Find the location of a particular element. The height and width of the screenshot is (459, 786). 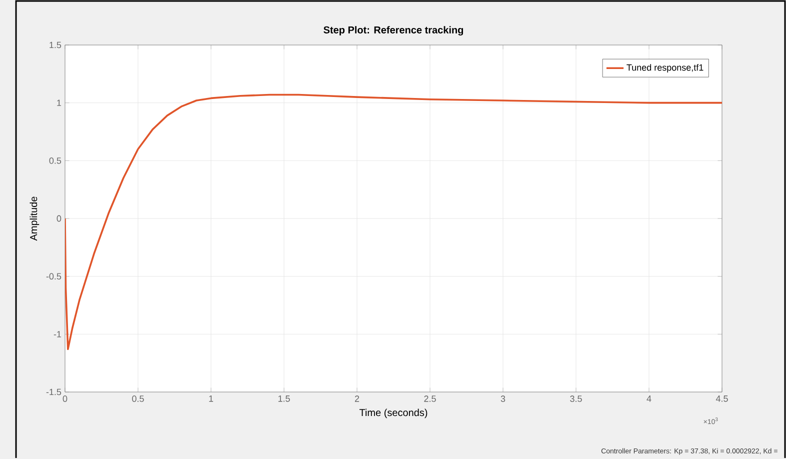

legend-label: Tuned response,tf1 is located at coordinates (665, 68).